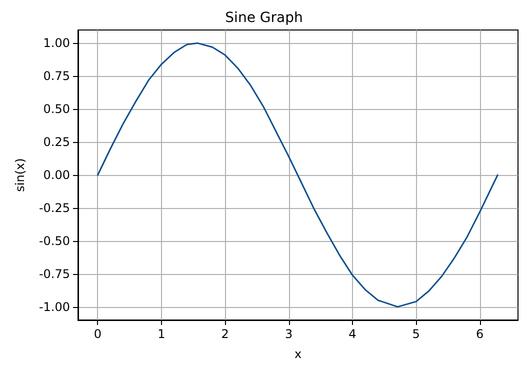 The height and width of the screenshot is (367, 528). Describe the element at coordinates (416, 334) in the screenshot. I see `x-tick-label: 5` at that location.